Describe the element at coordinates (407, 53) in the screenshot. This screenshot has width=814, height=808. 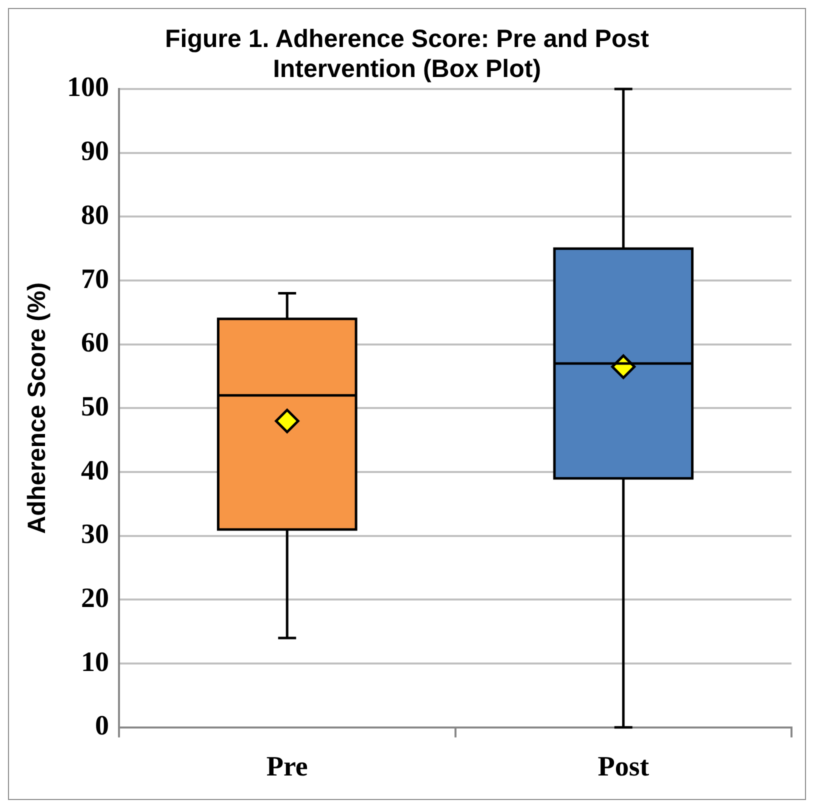
I see `chart-title: Figure 1. Adherence Score: Pre and Post Intervention (Box Plot)` at that location.